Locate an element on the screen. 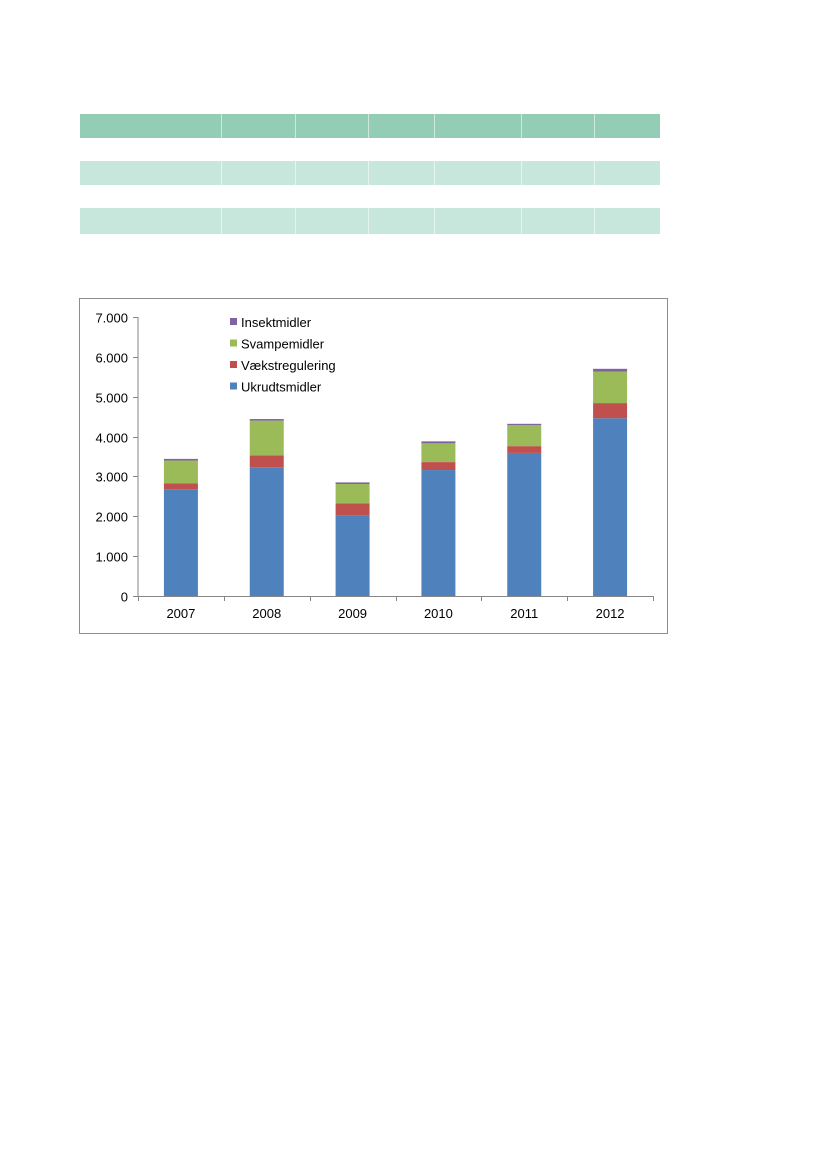 The height and width of the screenshot is (1169, 826). bars is located at coordinates (395, 482).